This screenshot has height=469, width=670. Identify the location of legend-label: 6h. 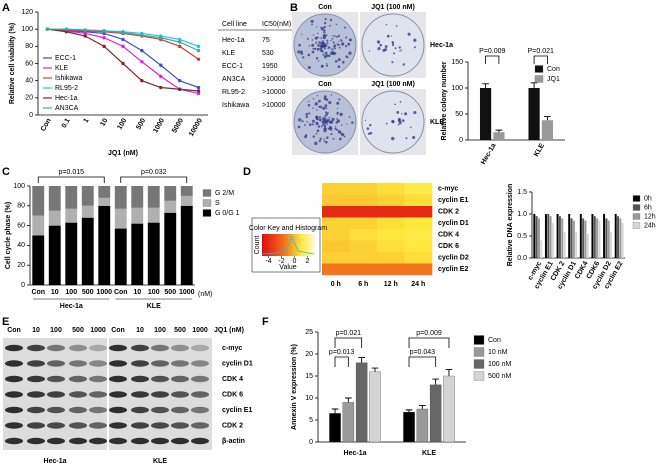
(648, 207).